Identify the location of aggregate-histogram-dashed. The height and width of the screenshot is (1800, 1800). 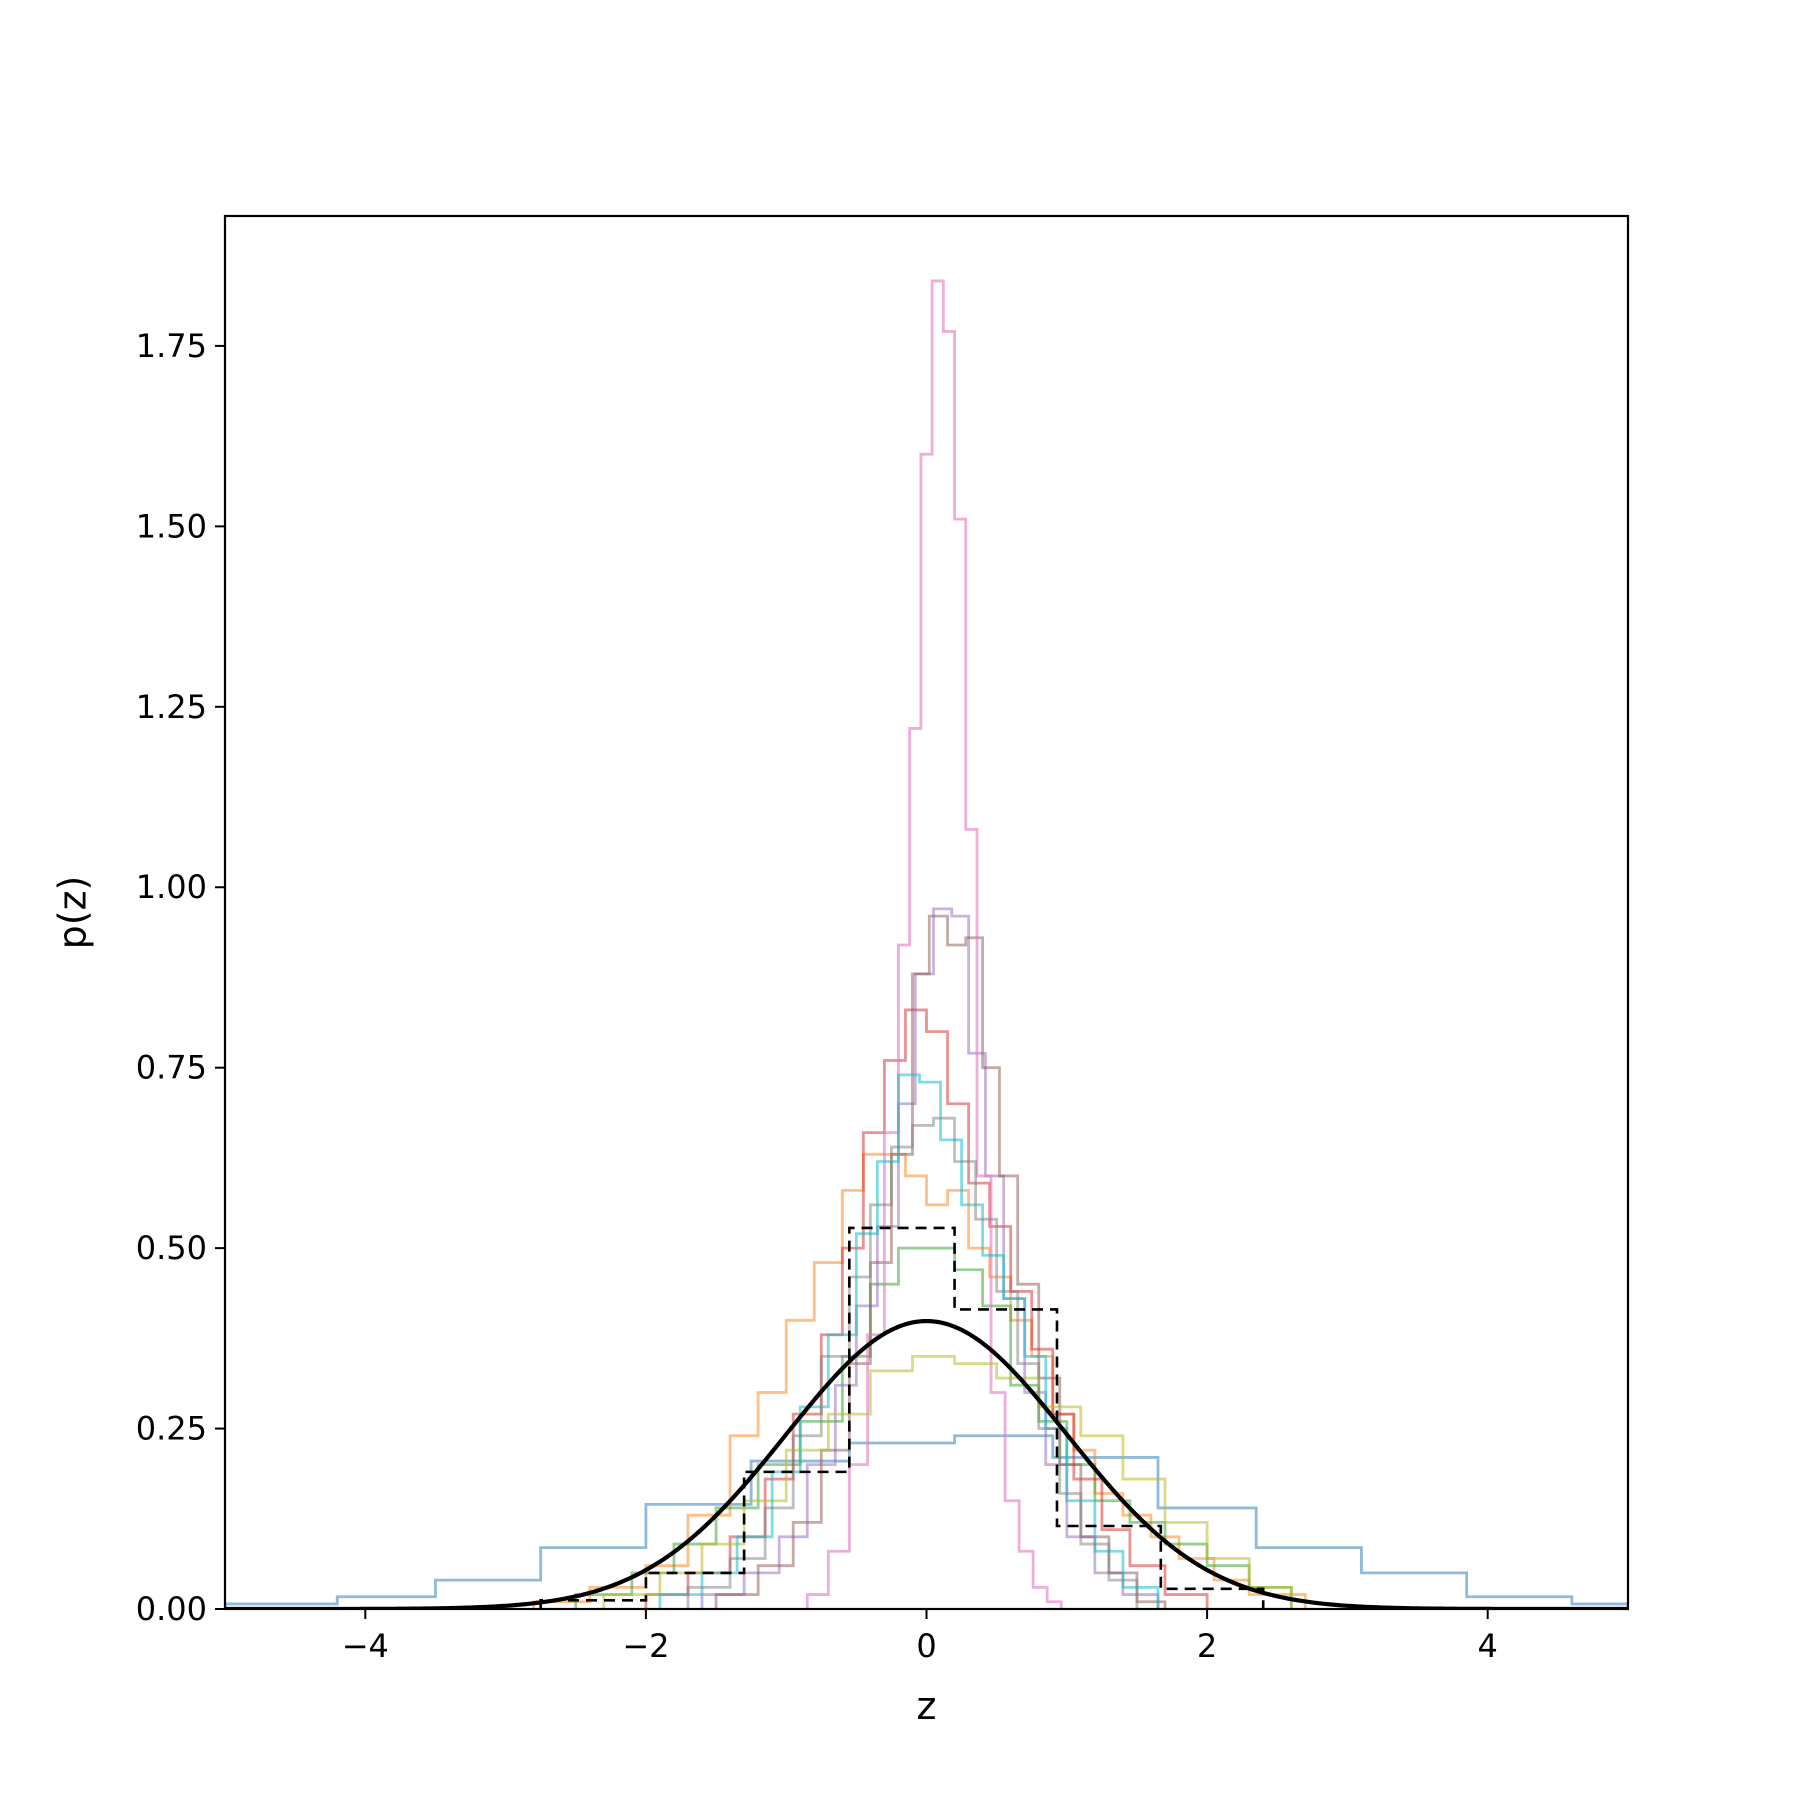
(902, 1417).